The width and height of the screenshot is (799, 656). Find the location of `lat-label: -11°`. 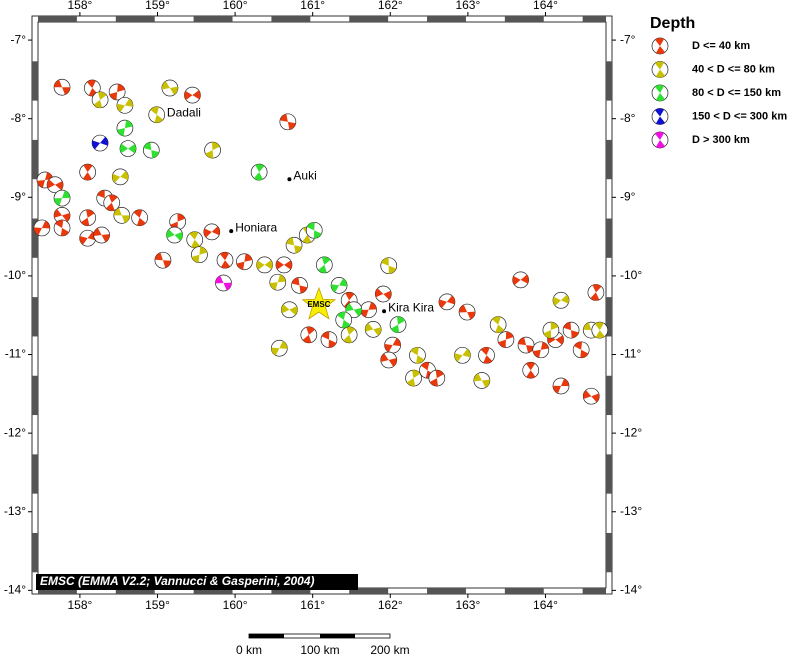

lat-label: -11° is located at coordinates (630, 354).